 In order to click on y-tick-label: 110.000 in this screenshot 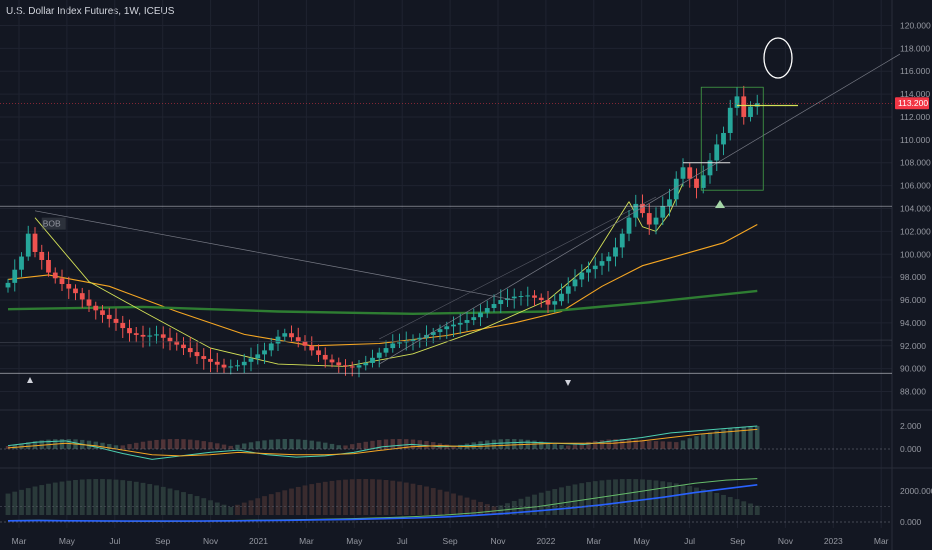, I will do `click(915, 140)`.